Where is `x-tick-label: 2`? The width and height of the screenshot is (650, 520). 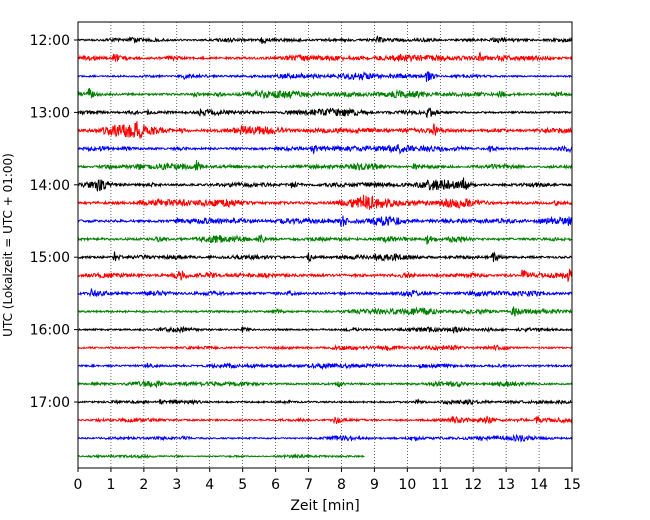
x-tick-label: 2 is located at coordinates (143, 485).